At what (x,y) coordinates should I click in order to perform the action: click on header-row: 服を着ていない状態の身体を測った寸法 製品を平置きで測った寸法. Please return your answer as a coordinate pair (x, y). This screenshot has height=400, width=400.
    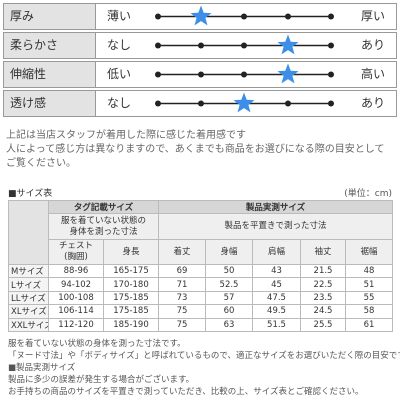
    Looking at the image, I should click on (201, 226).